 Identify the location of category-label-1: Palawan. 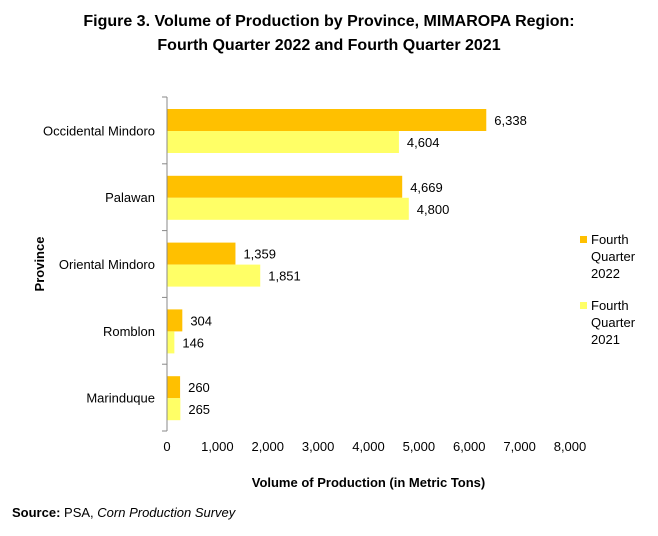
(130, 197).